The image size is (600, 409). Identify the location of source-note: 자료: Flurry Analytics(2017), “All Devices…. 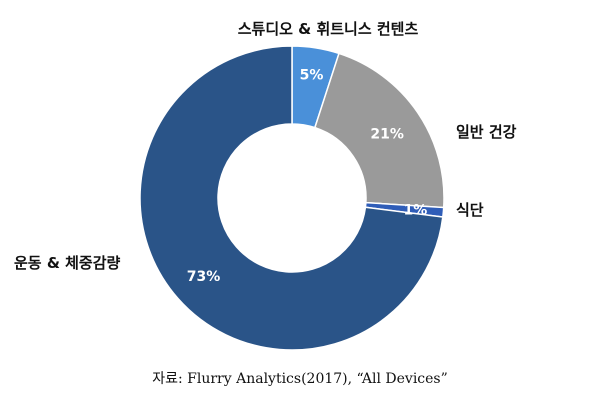
(300, 379).